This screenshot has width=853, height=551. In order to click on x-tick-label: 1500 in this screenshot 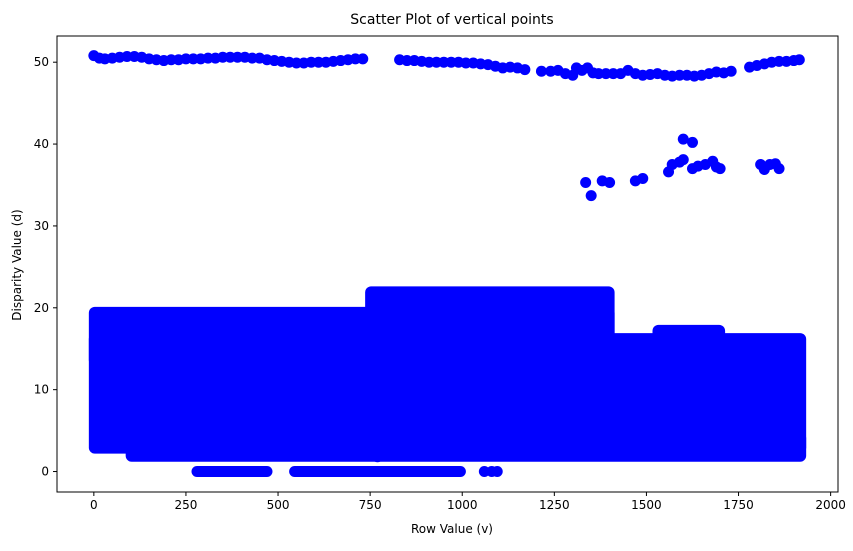, I will do `click(646, 505)`.